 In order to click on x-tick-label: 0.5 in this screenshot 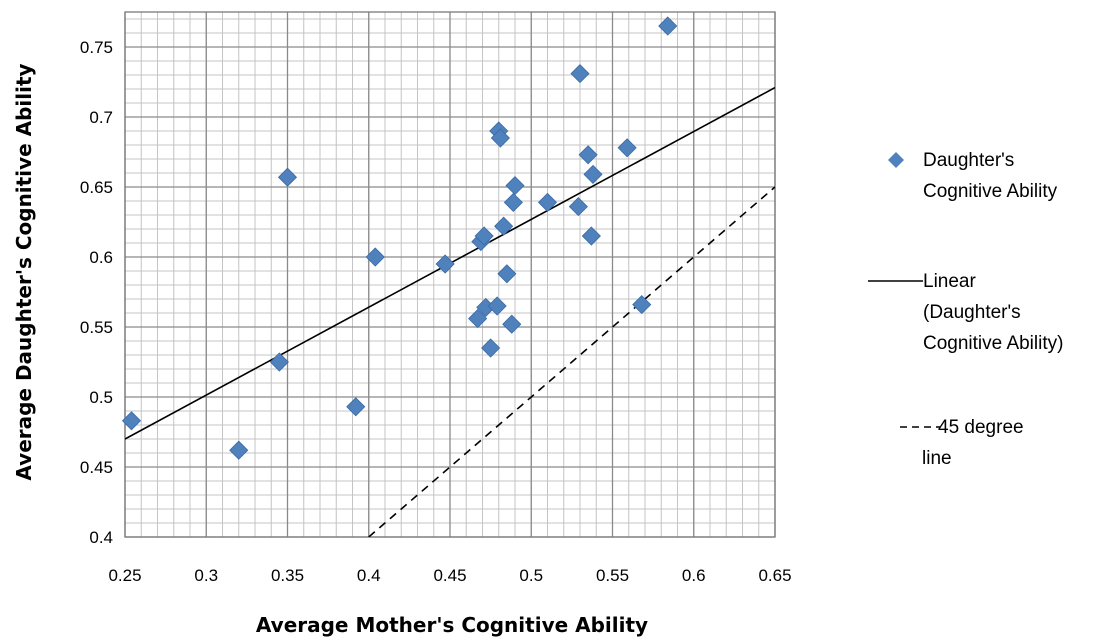, I will do `click(531, 575)`.